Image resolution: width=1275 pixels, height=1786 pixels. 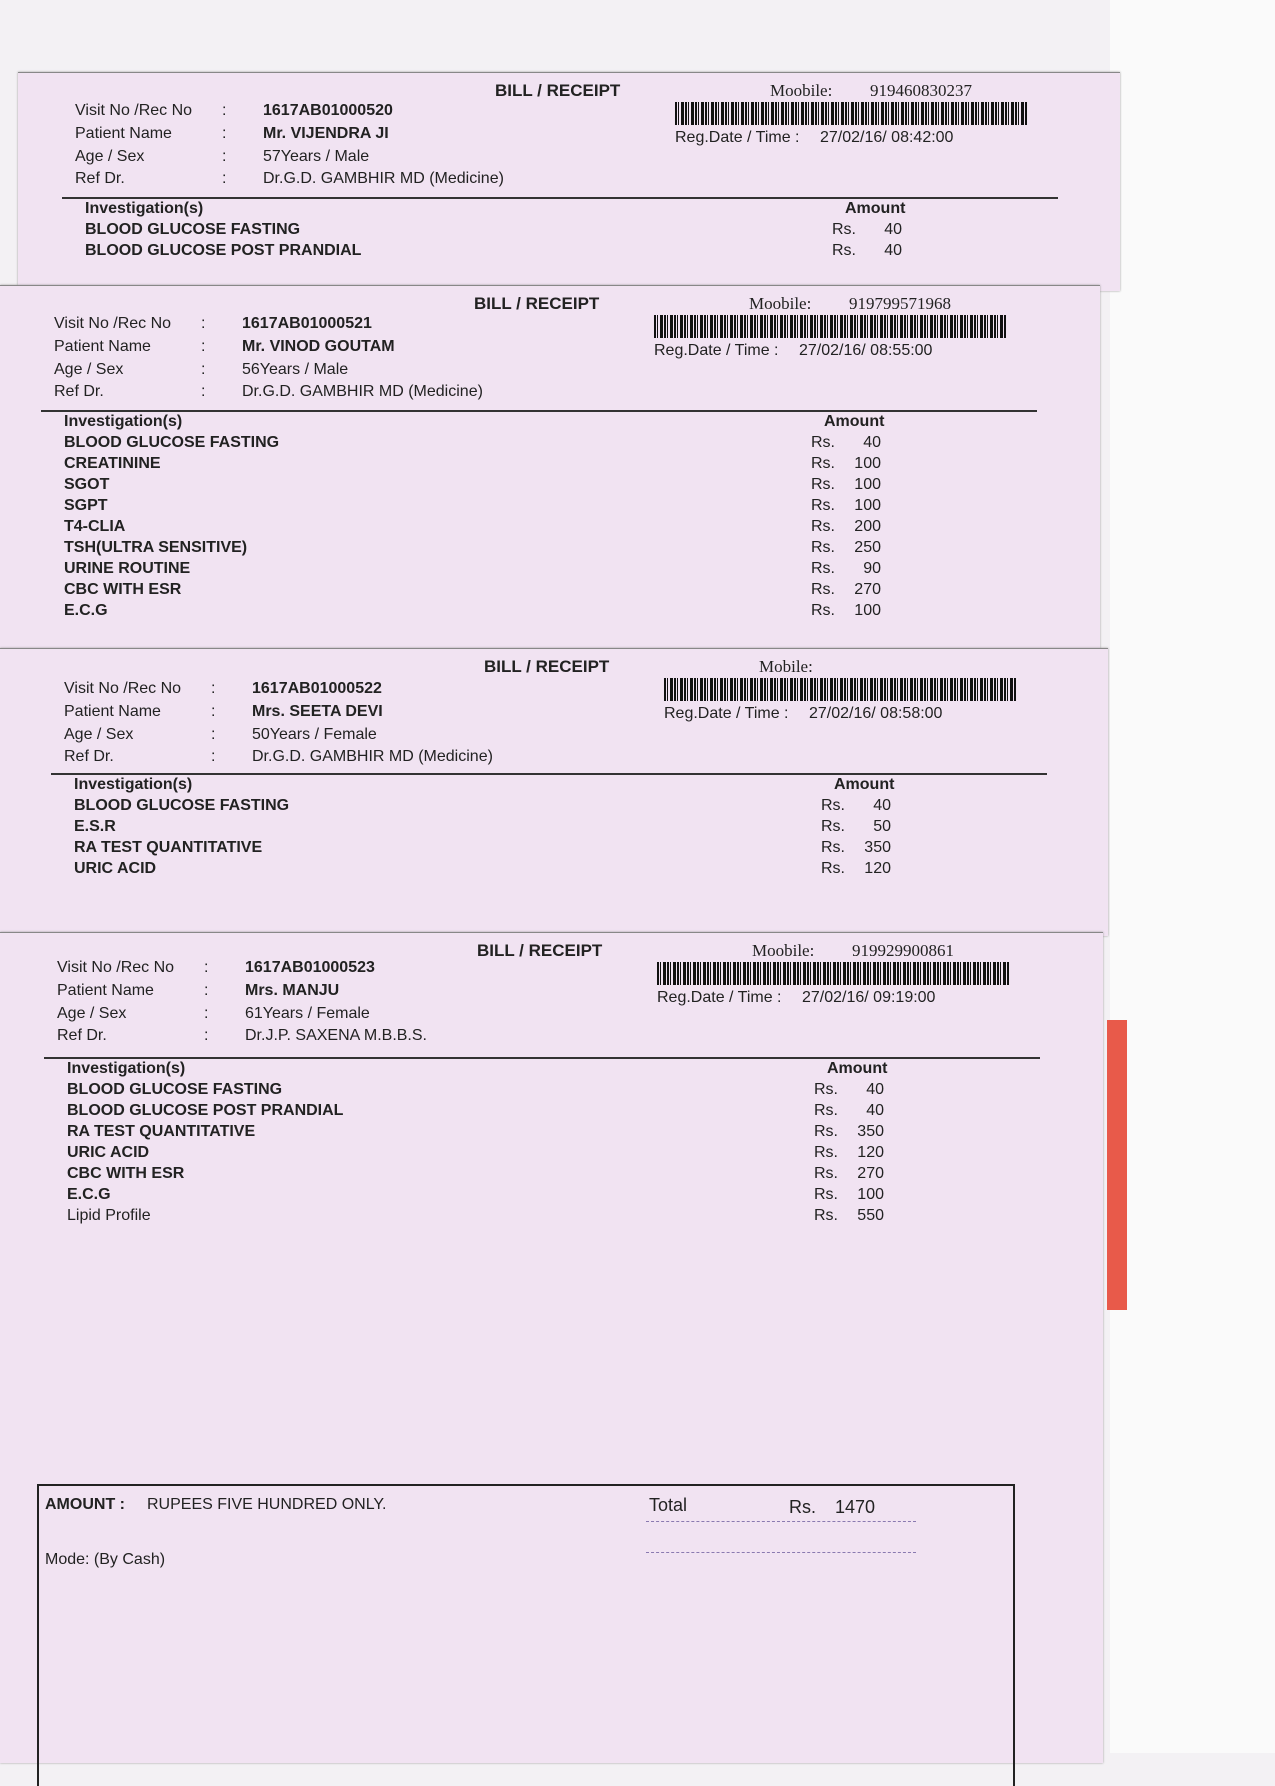 I want to click on reg-date-value: 27/02/16/ 08:42:00, so click(x=887, y=137).